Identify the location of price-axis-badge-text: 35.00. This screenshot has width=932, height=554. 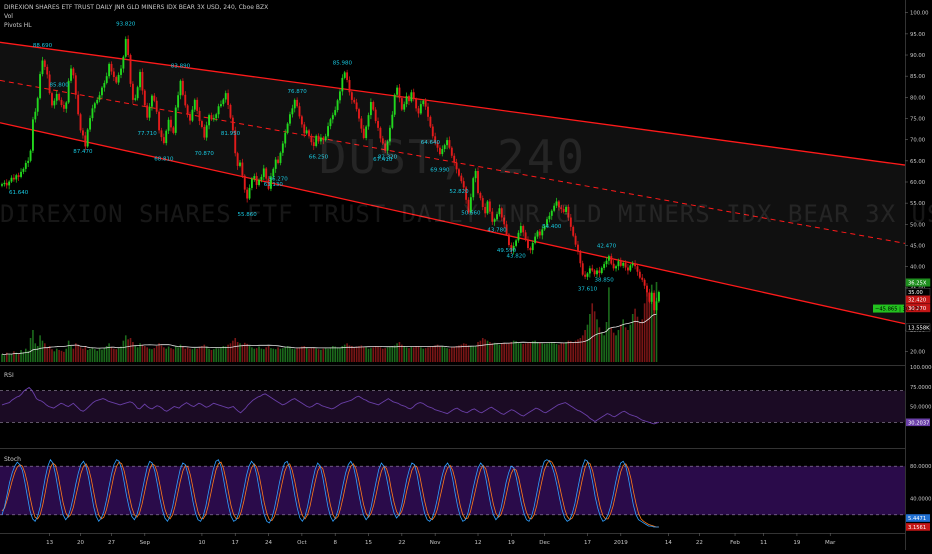
(915, 293).